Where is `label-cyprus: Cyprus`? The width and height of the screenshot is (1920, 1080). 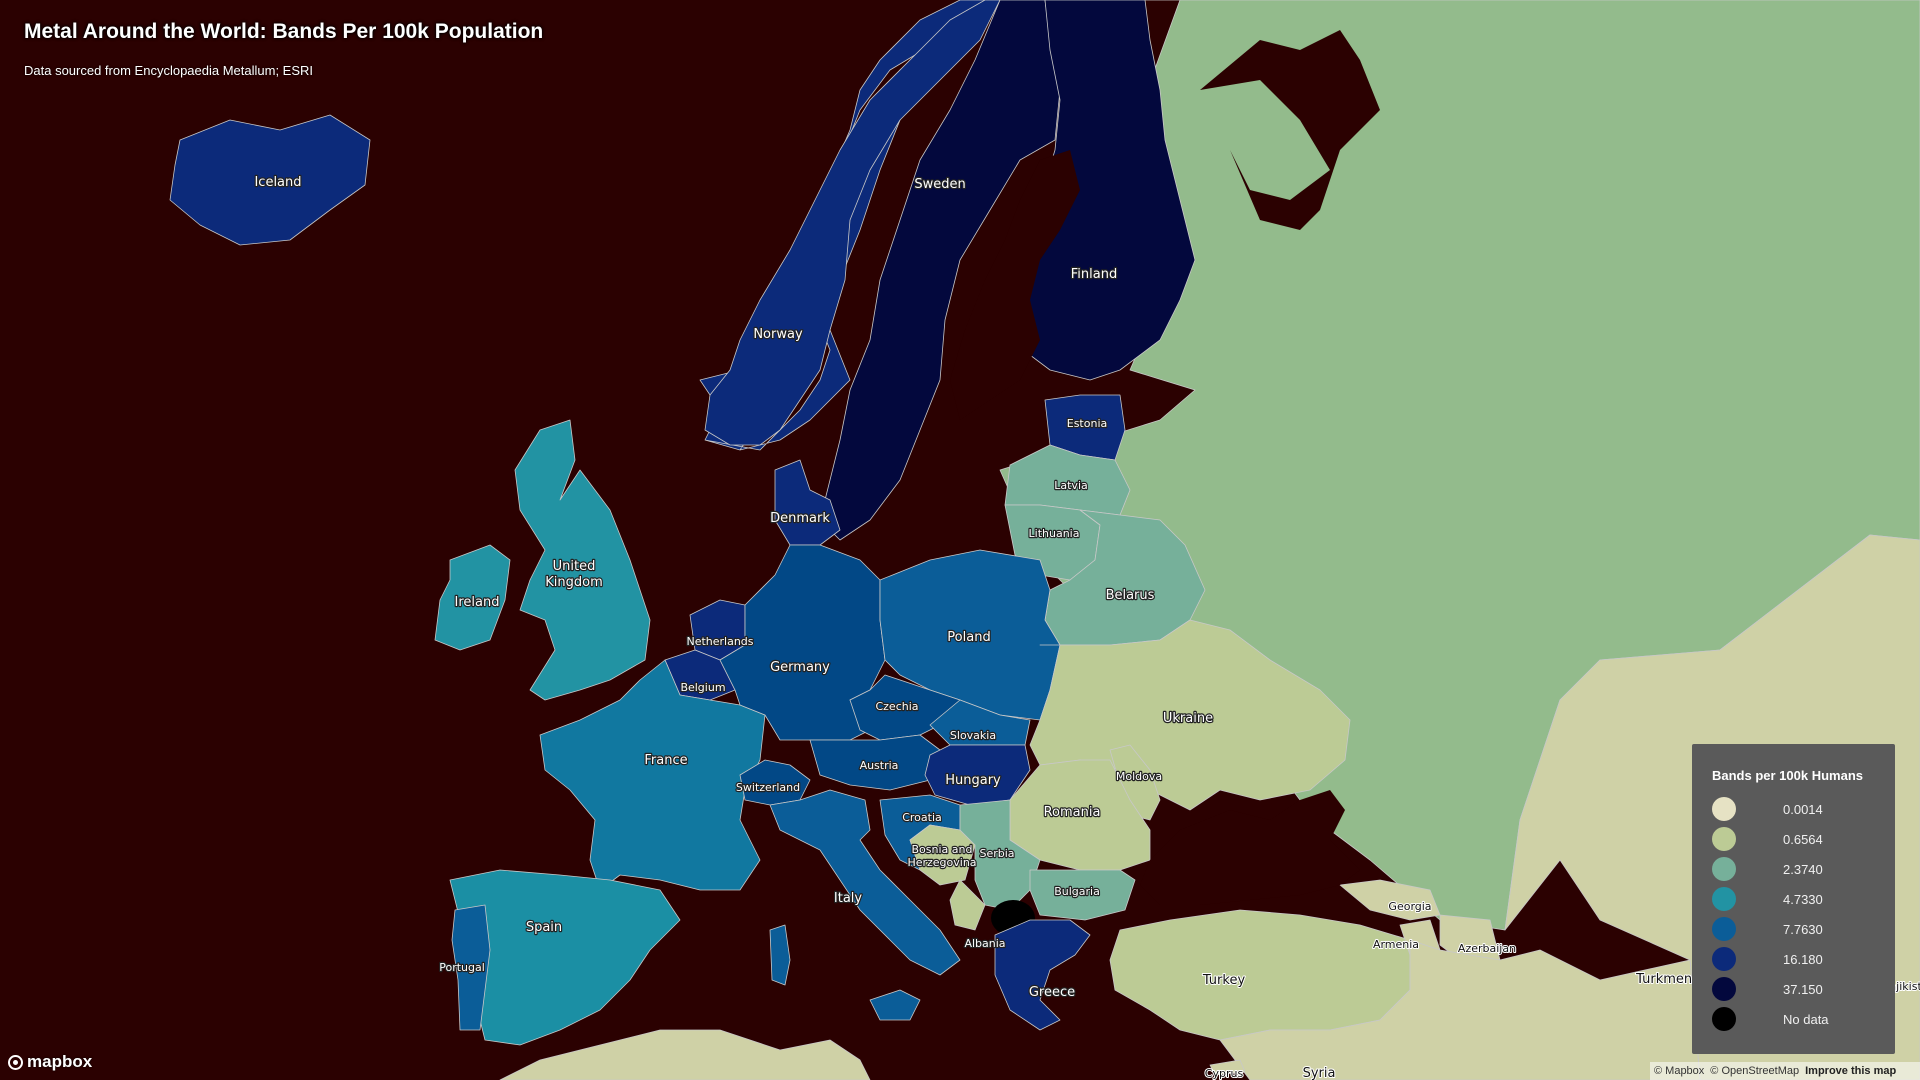 label-cyprus: Cyprus is located at coordinates (1224, 1073).